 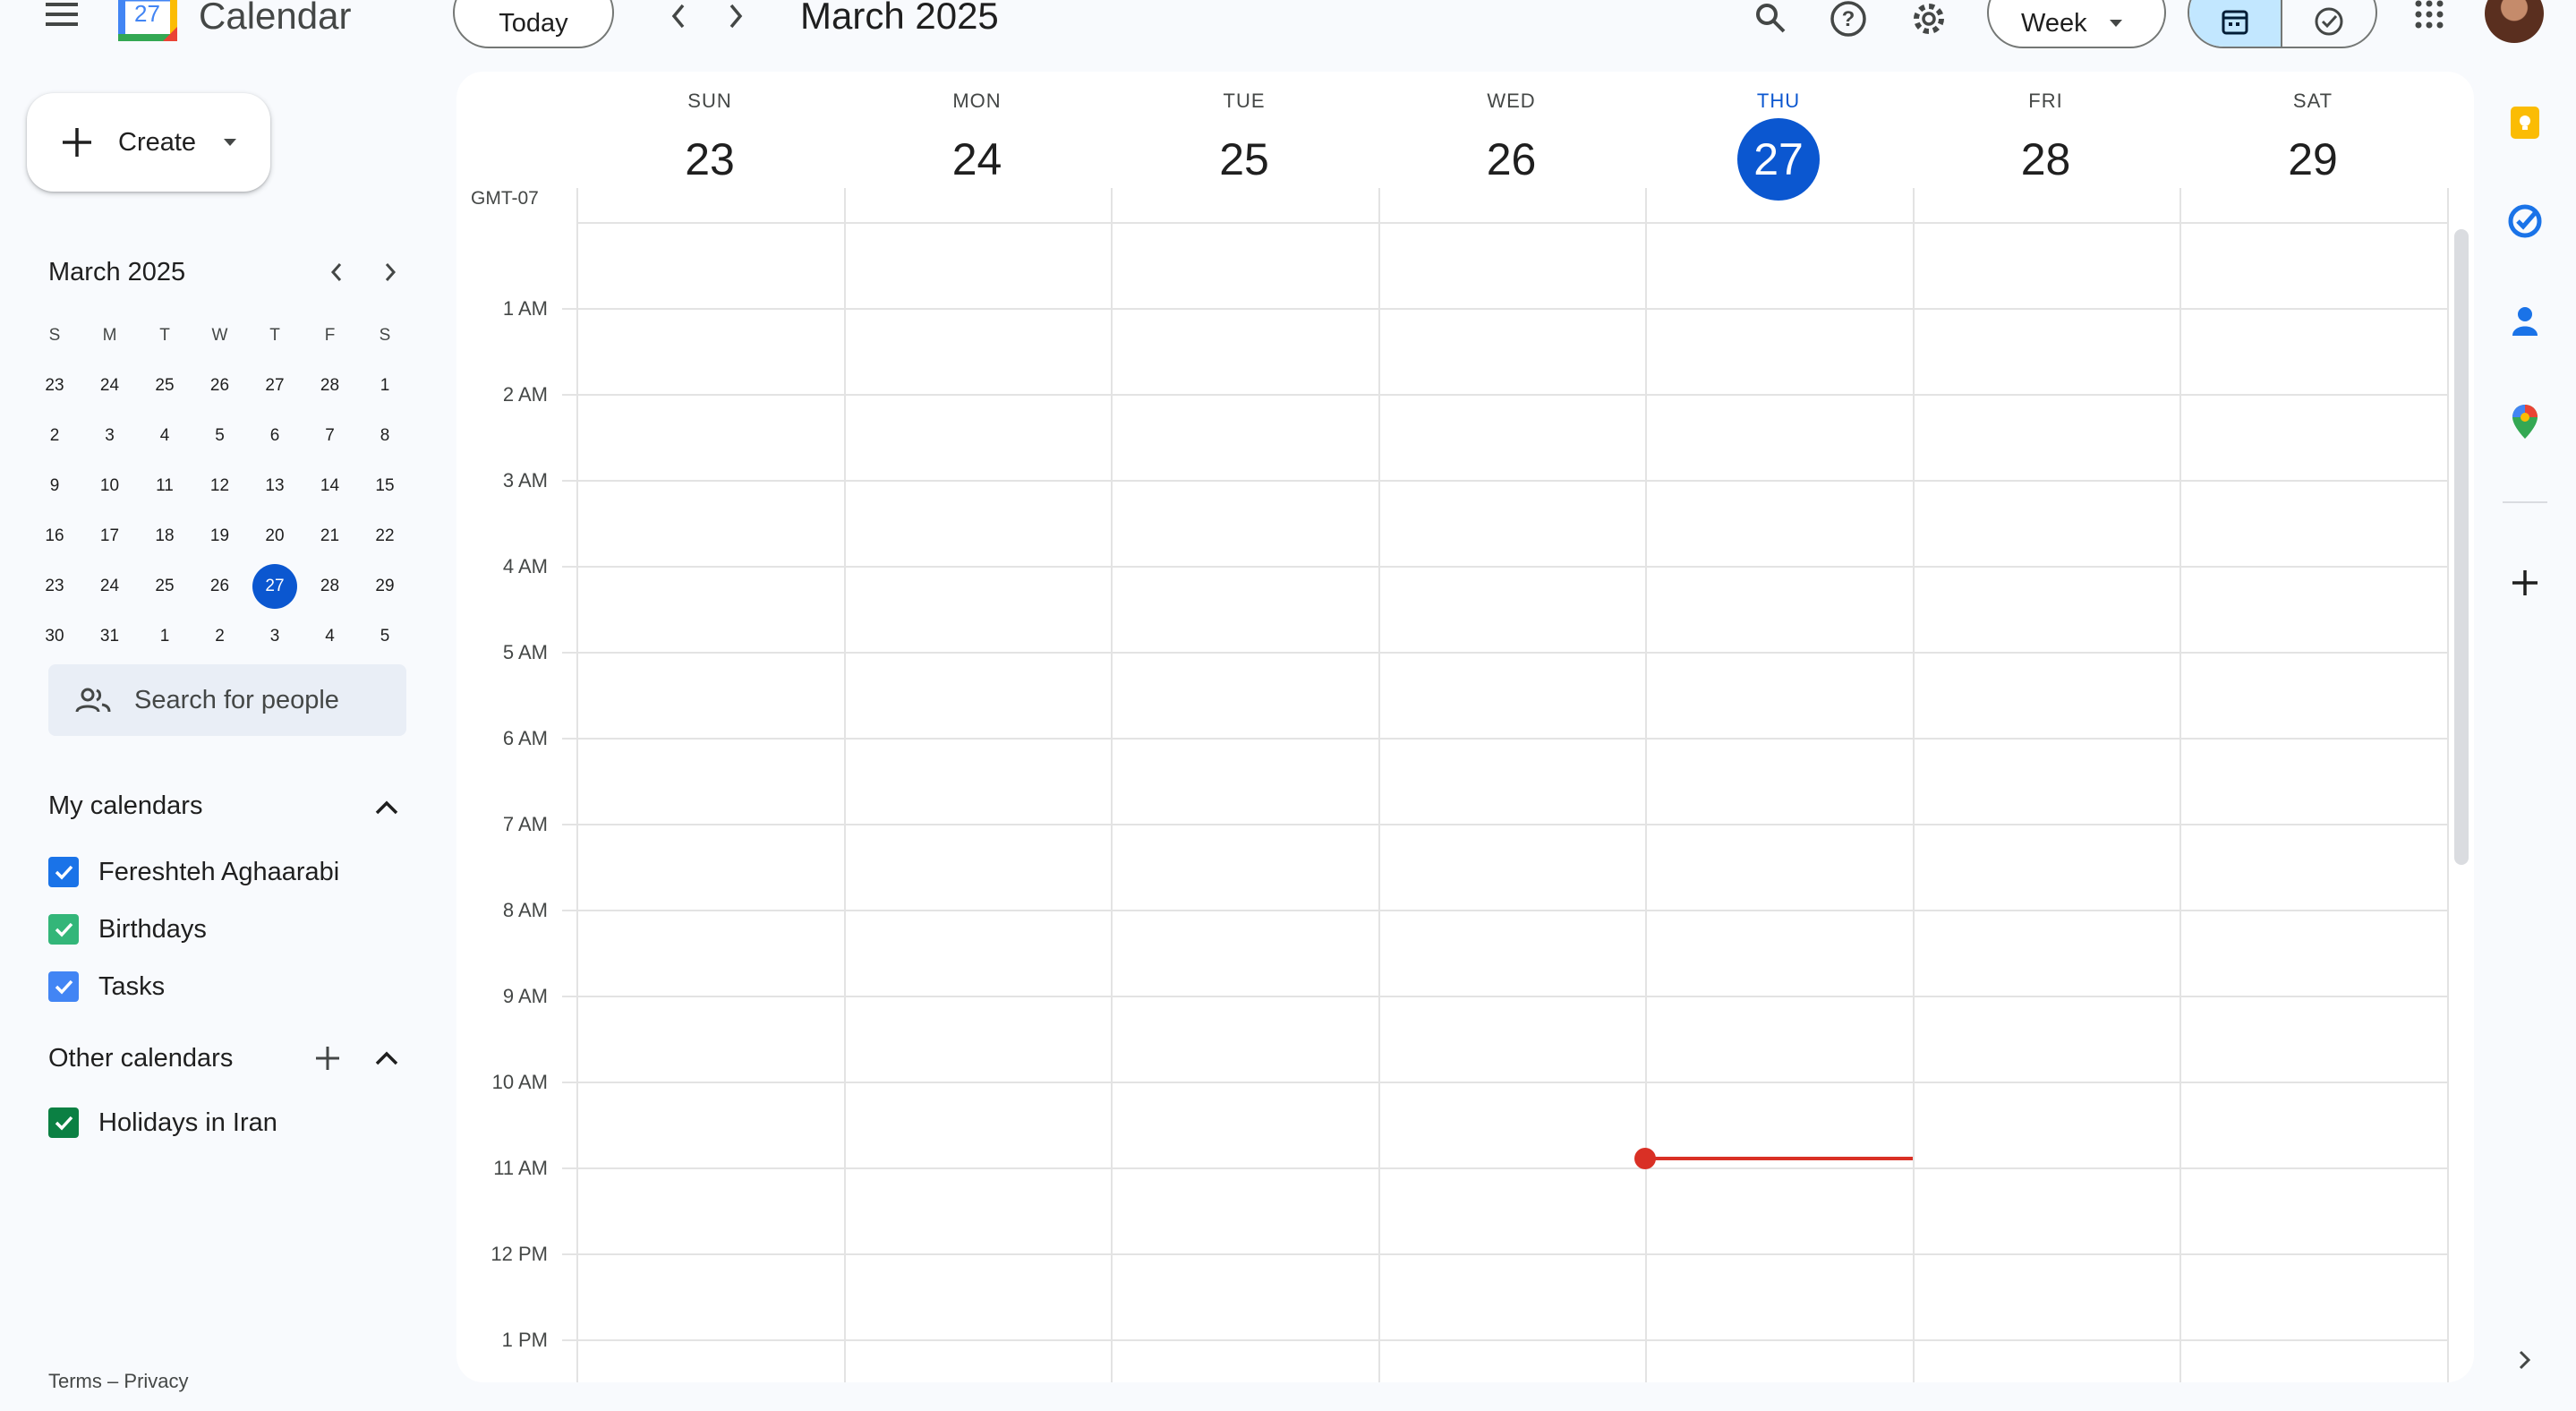 What do you see at coordinates (2525, 421) in the screenshot?
I see `maps-icon` at bounding box center [2525, 421].